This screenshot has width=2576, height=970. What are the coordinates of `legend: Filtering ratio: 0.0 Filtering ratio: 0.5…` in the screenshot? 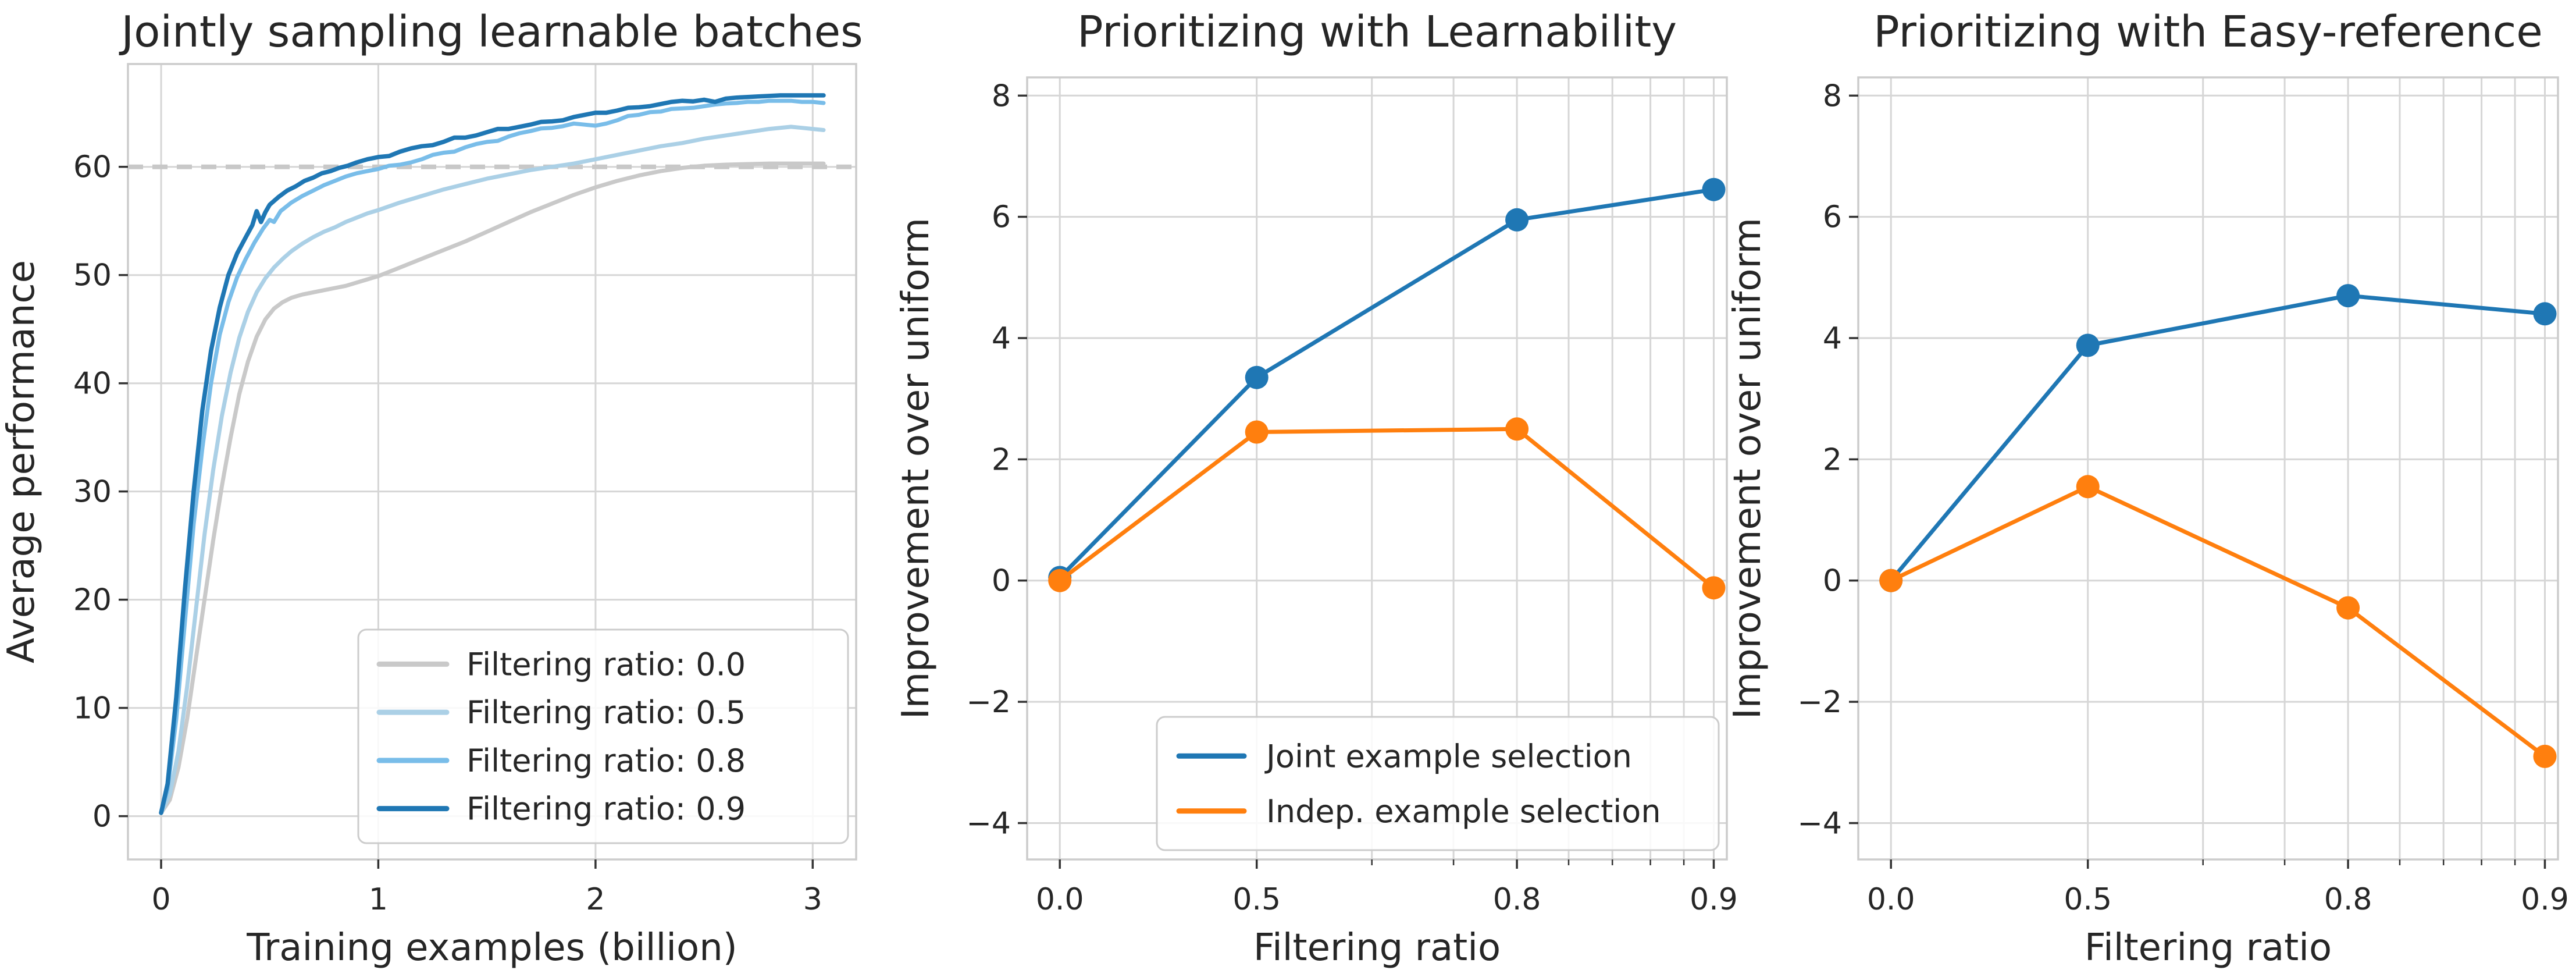 It's located at (603, 736).